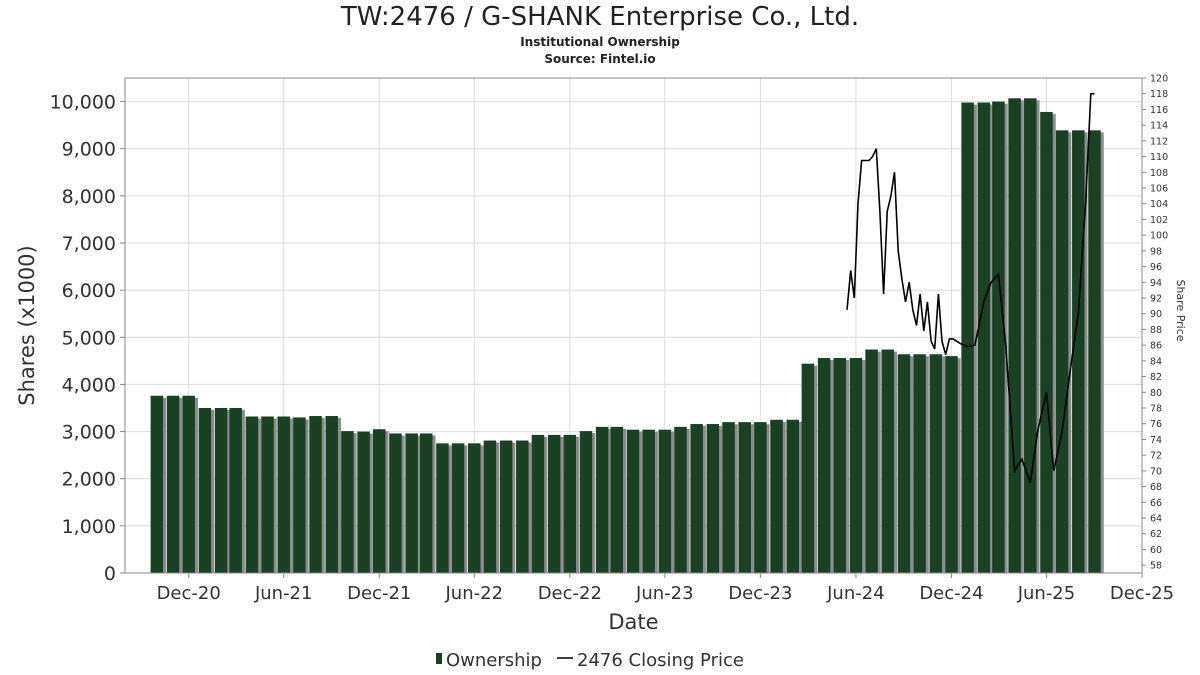 The width and height of the screenshot is (1200, 675). Describe the element at coordinates (110, 574) in the screenshot. I see `y-tick-label: 0` at that location.